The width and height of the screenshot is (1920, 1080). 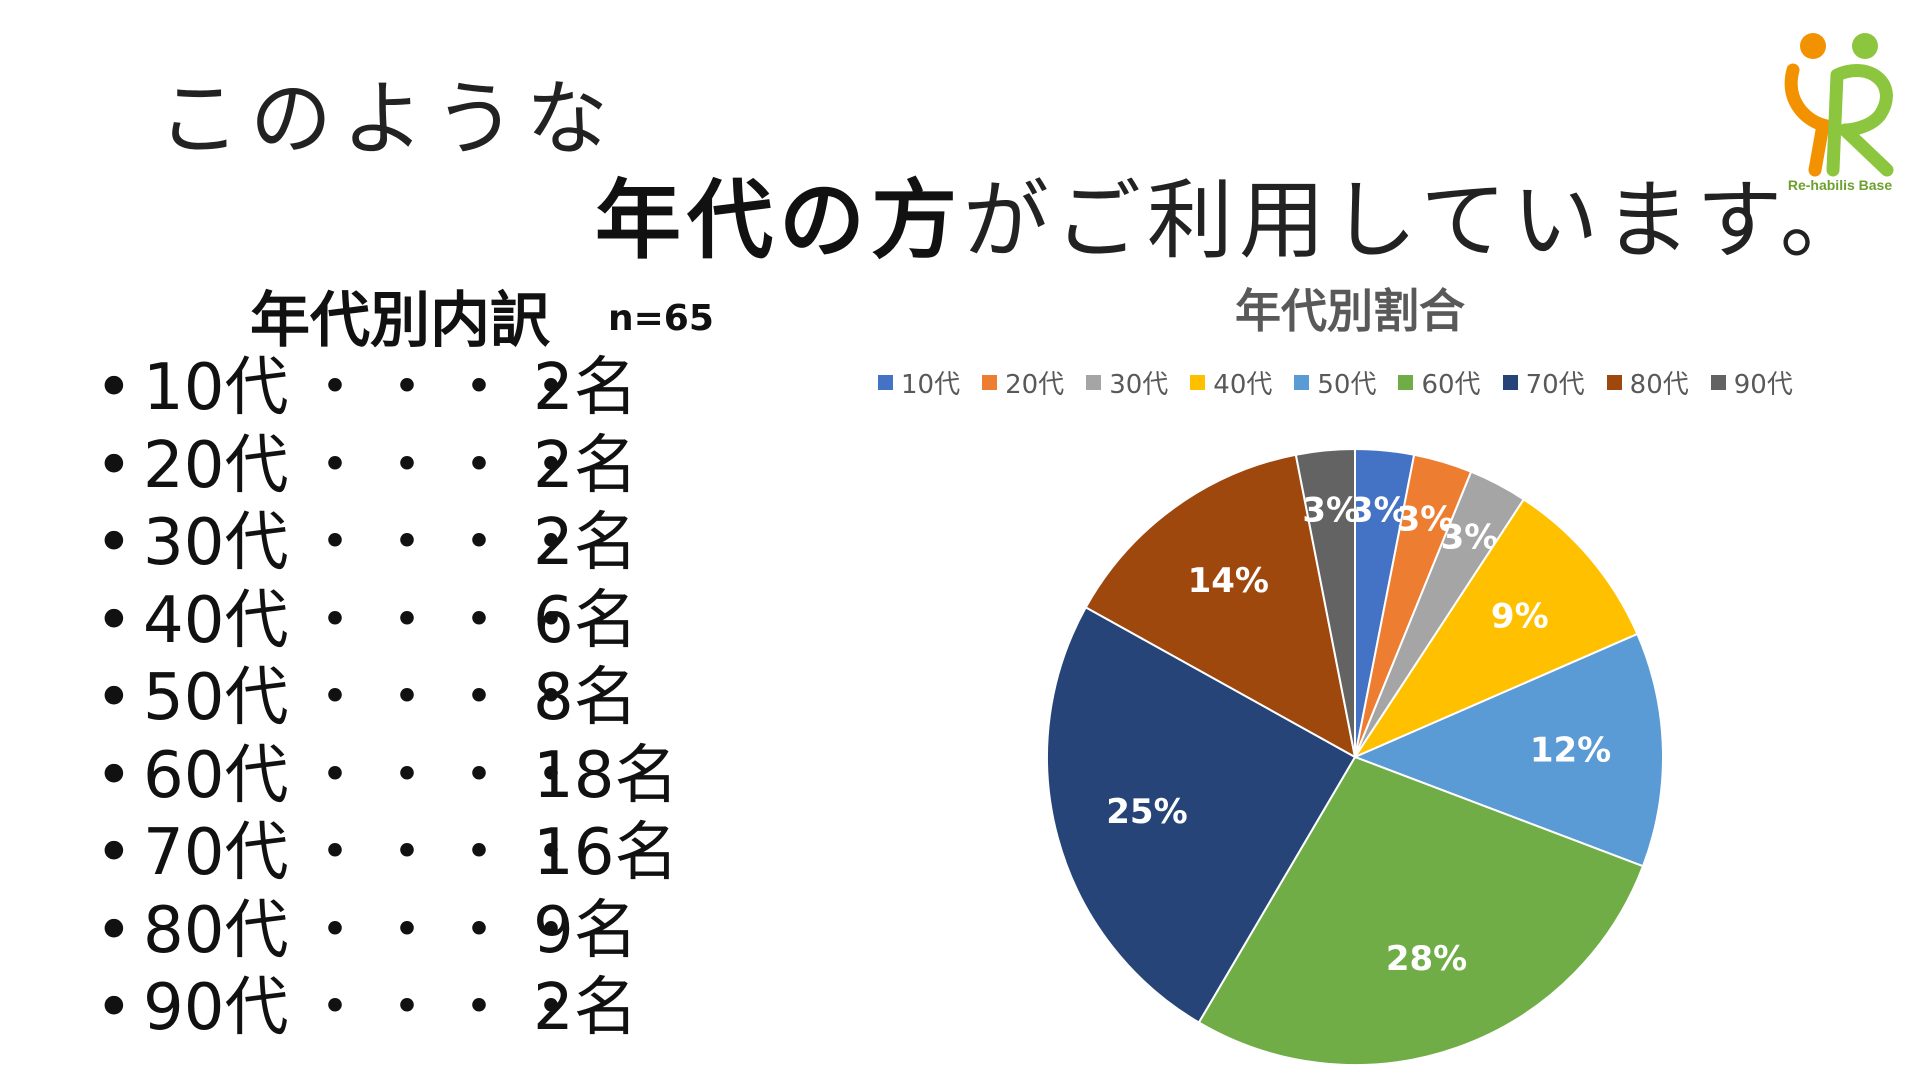 I want to click on breakdown-item: • 10代 ・・・・2名, so click(x=386, y=389).